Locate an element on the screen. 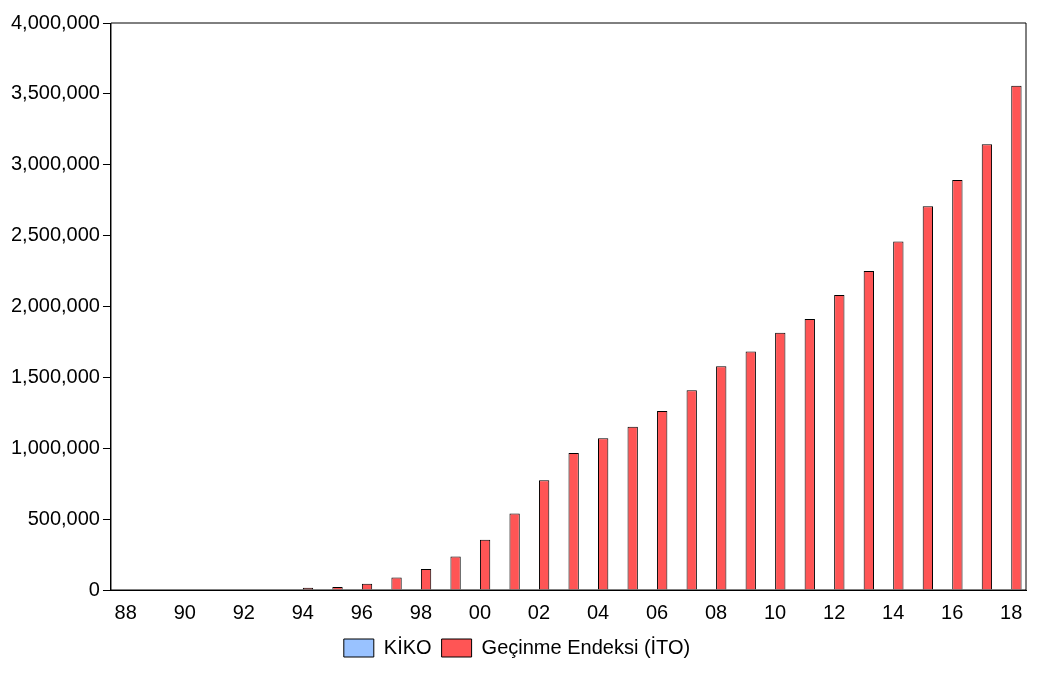  x-tick-label: 12 is located at coordinates (834, 611).